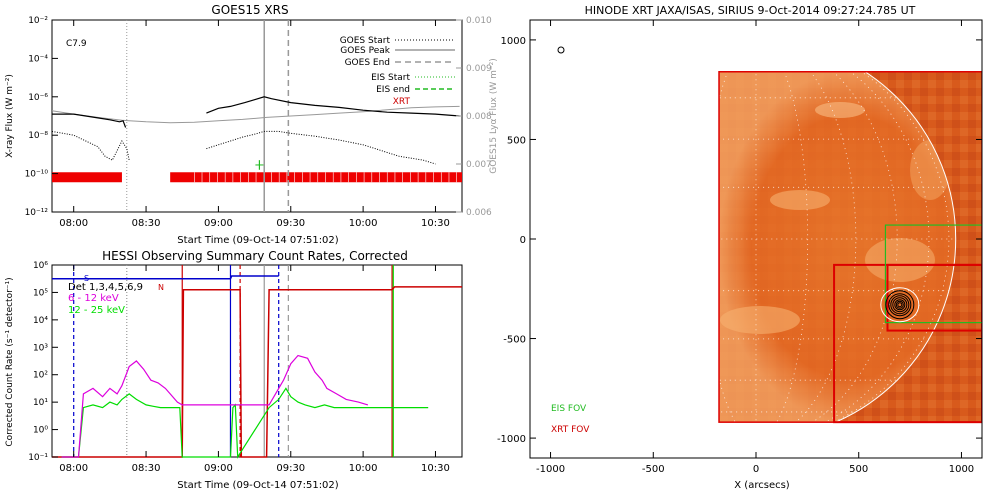  I want to click on eis-fov-label: EIS FOV, so click(569, 409).